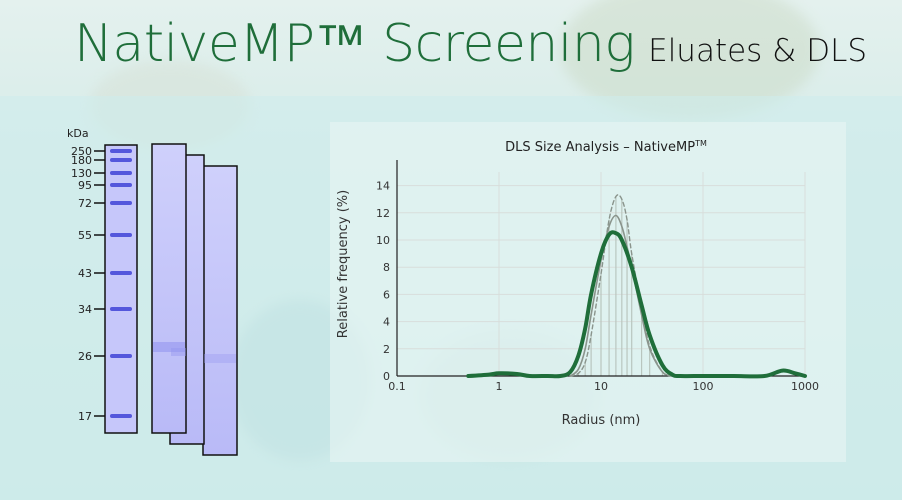 The height and width of the screenshot is (500, 902). I want to click on page-title-main: NativeMP™ Screening, so click(355, 44).